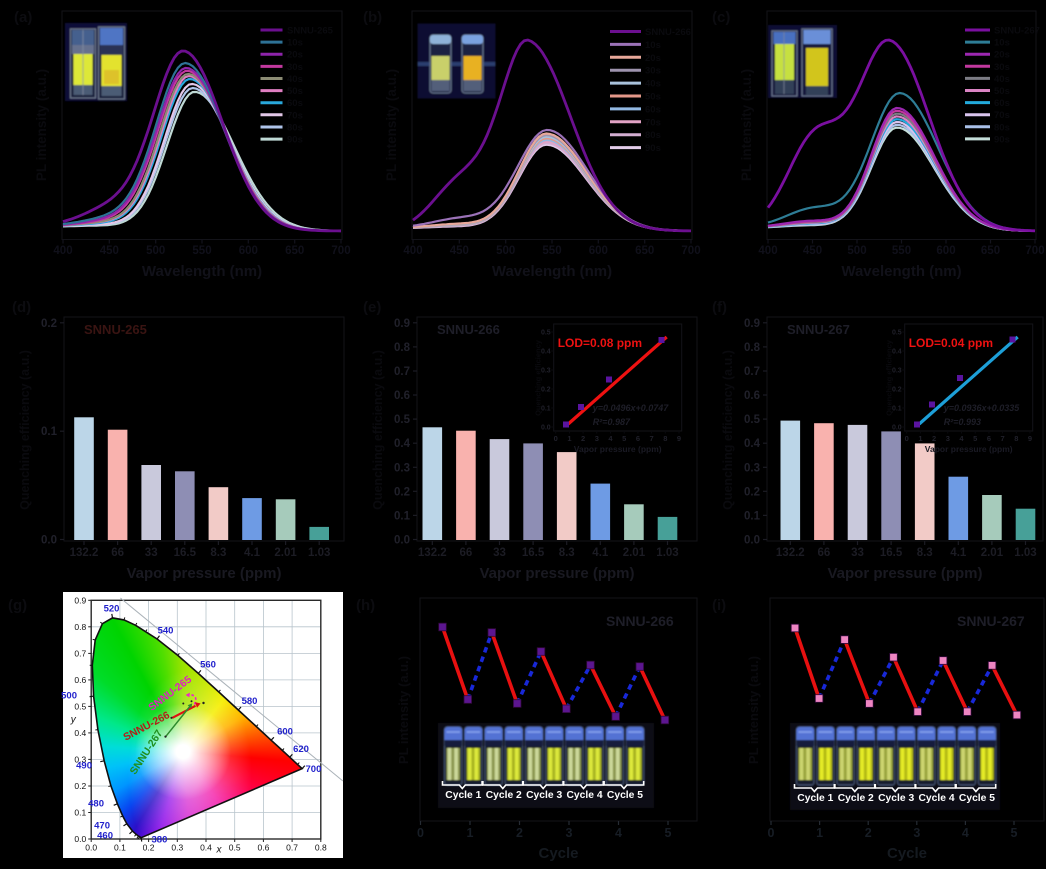 The height and width of the screenshot is (869, 1046). I want to click on svg-text: 8, so click(1016, 438).